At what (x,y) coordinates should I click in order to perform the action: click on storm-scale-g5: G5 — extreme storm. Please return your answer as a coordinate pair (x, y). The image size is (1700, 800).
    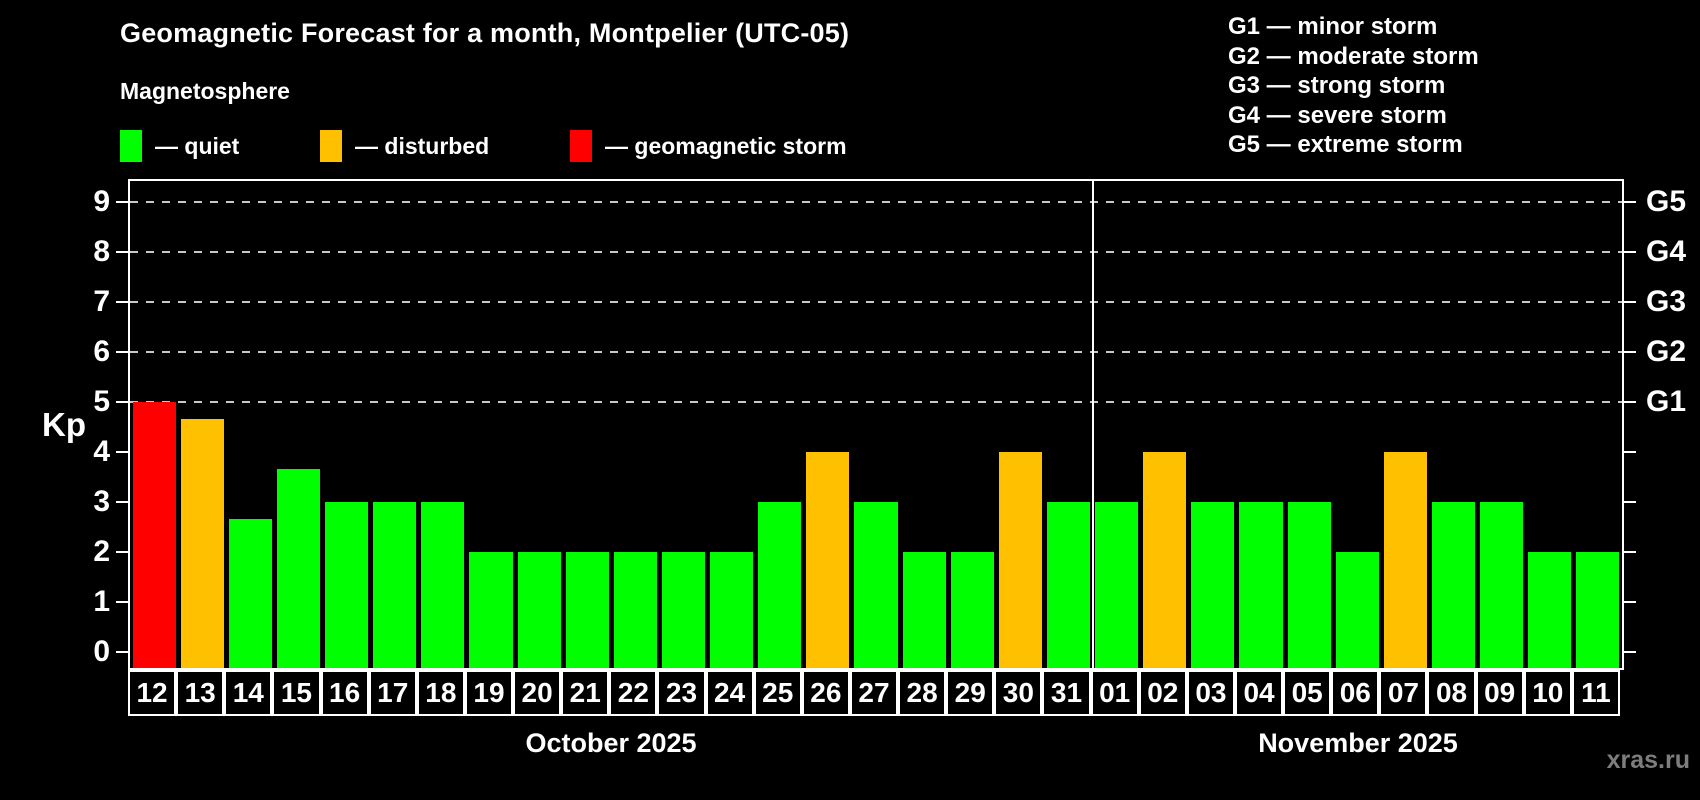
    Looking at the image, I should click on (1345, 145).